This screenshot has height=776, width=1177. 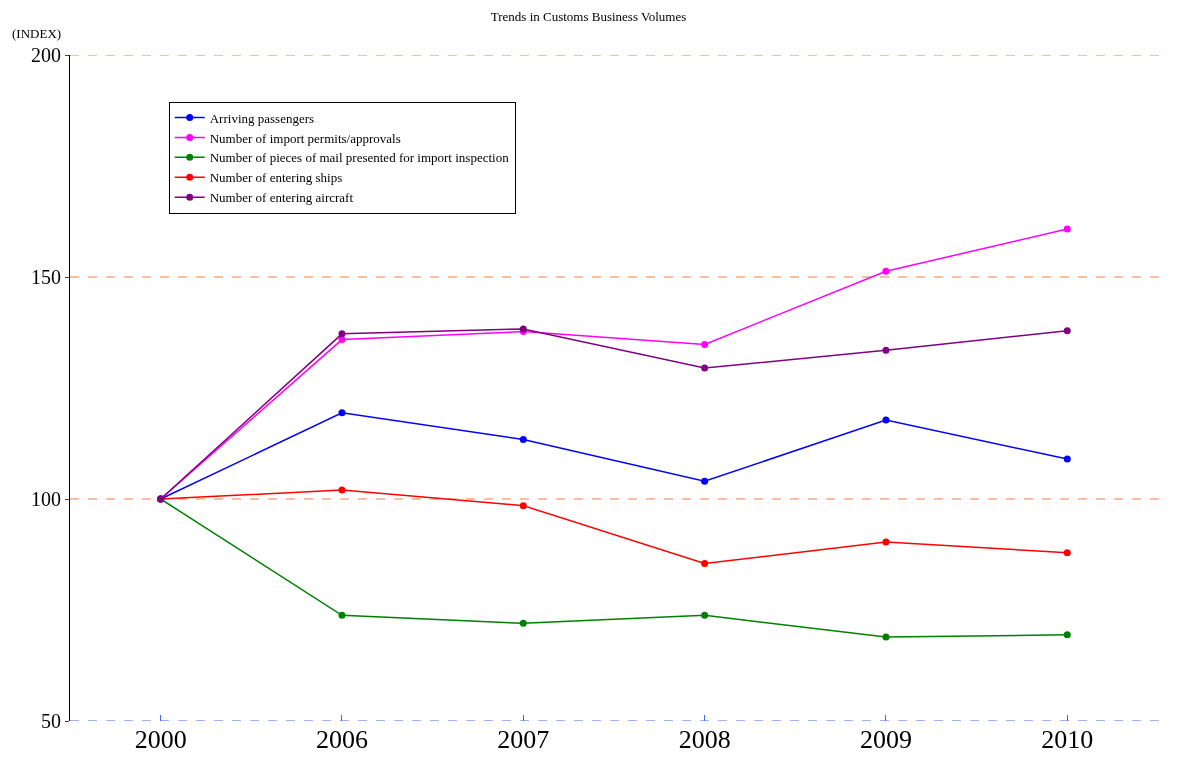 I want to click on x-tick-label: 2008, so click(x=704, y=739).